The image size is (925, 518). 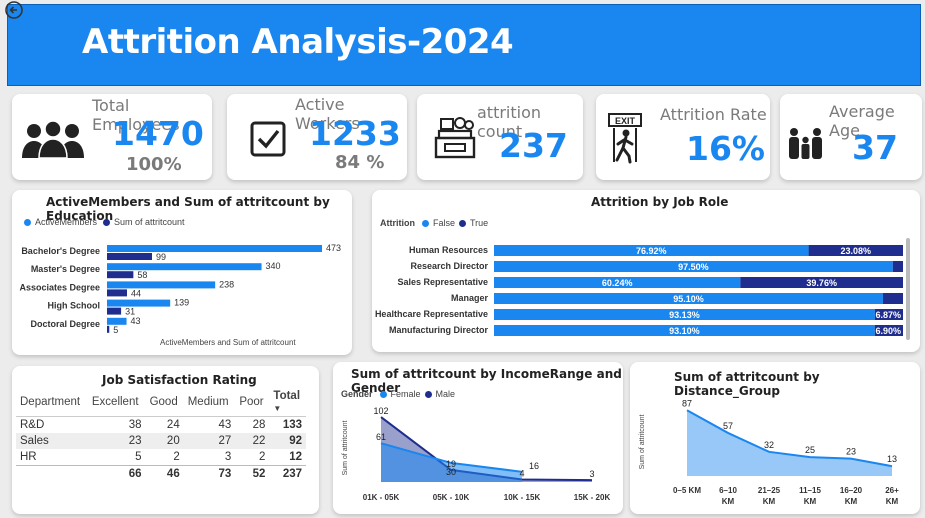 I want to click on table-cell: 66, so click(x=116, y=473).